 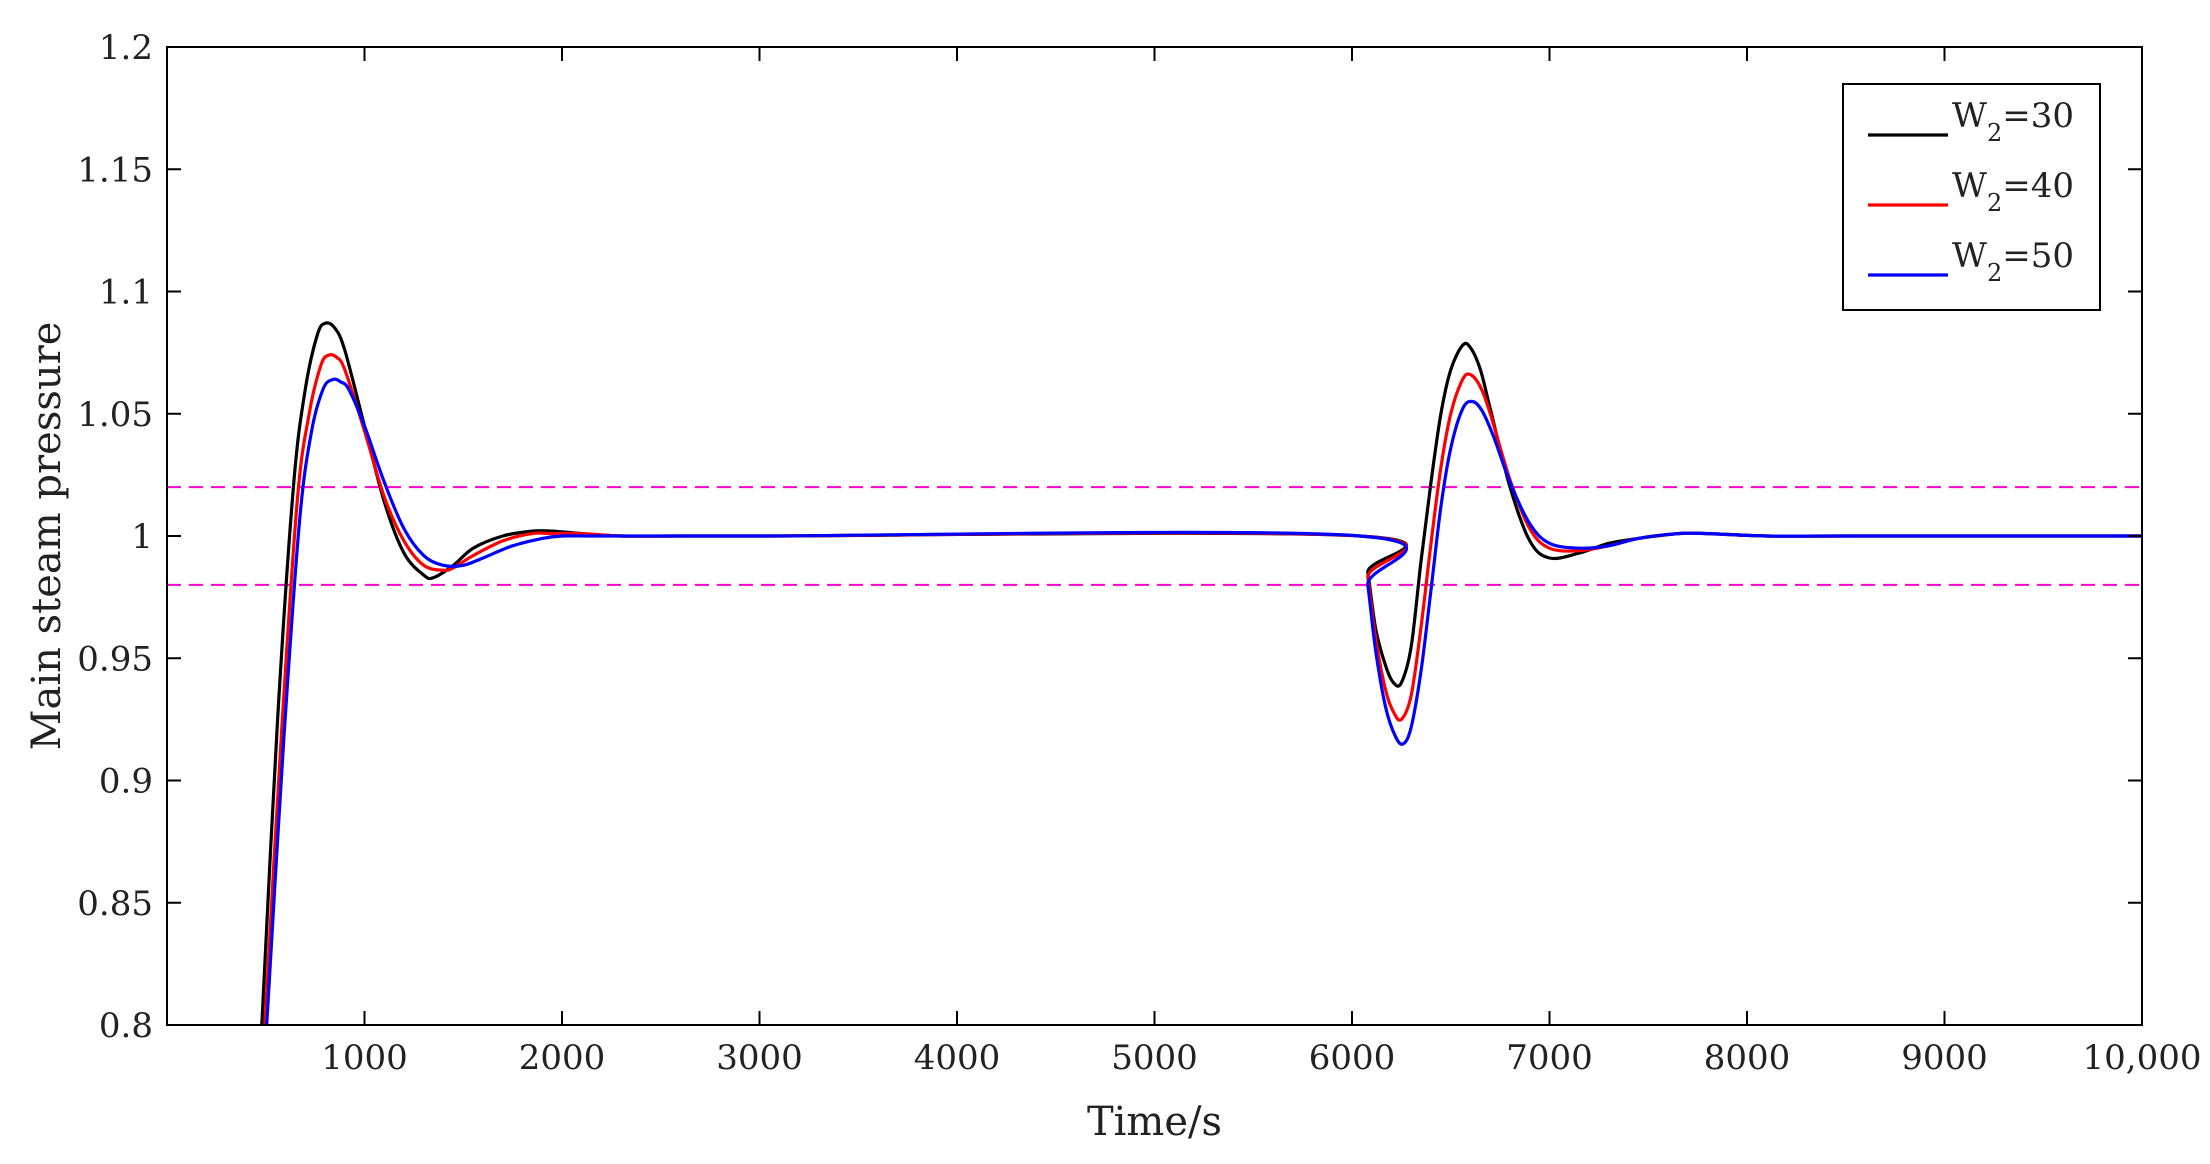 What do you see at coordinates (1352, 1058) in the screenshot?
I see `x-tick-label: 6000` at bounding box center [1352, 1058].